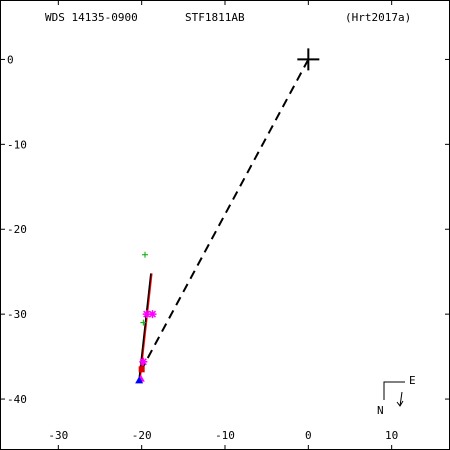 This screenshot has width=450, height=450. I want to click on y-tick-label: -20, so click(17, 229).